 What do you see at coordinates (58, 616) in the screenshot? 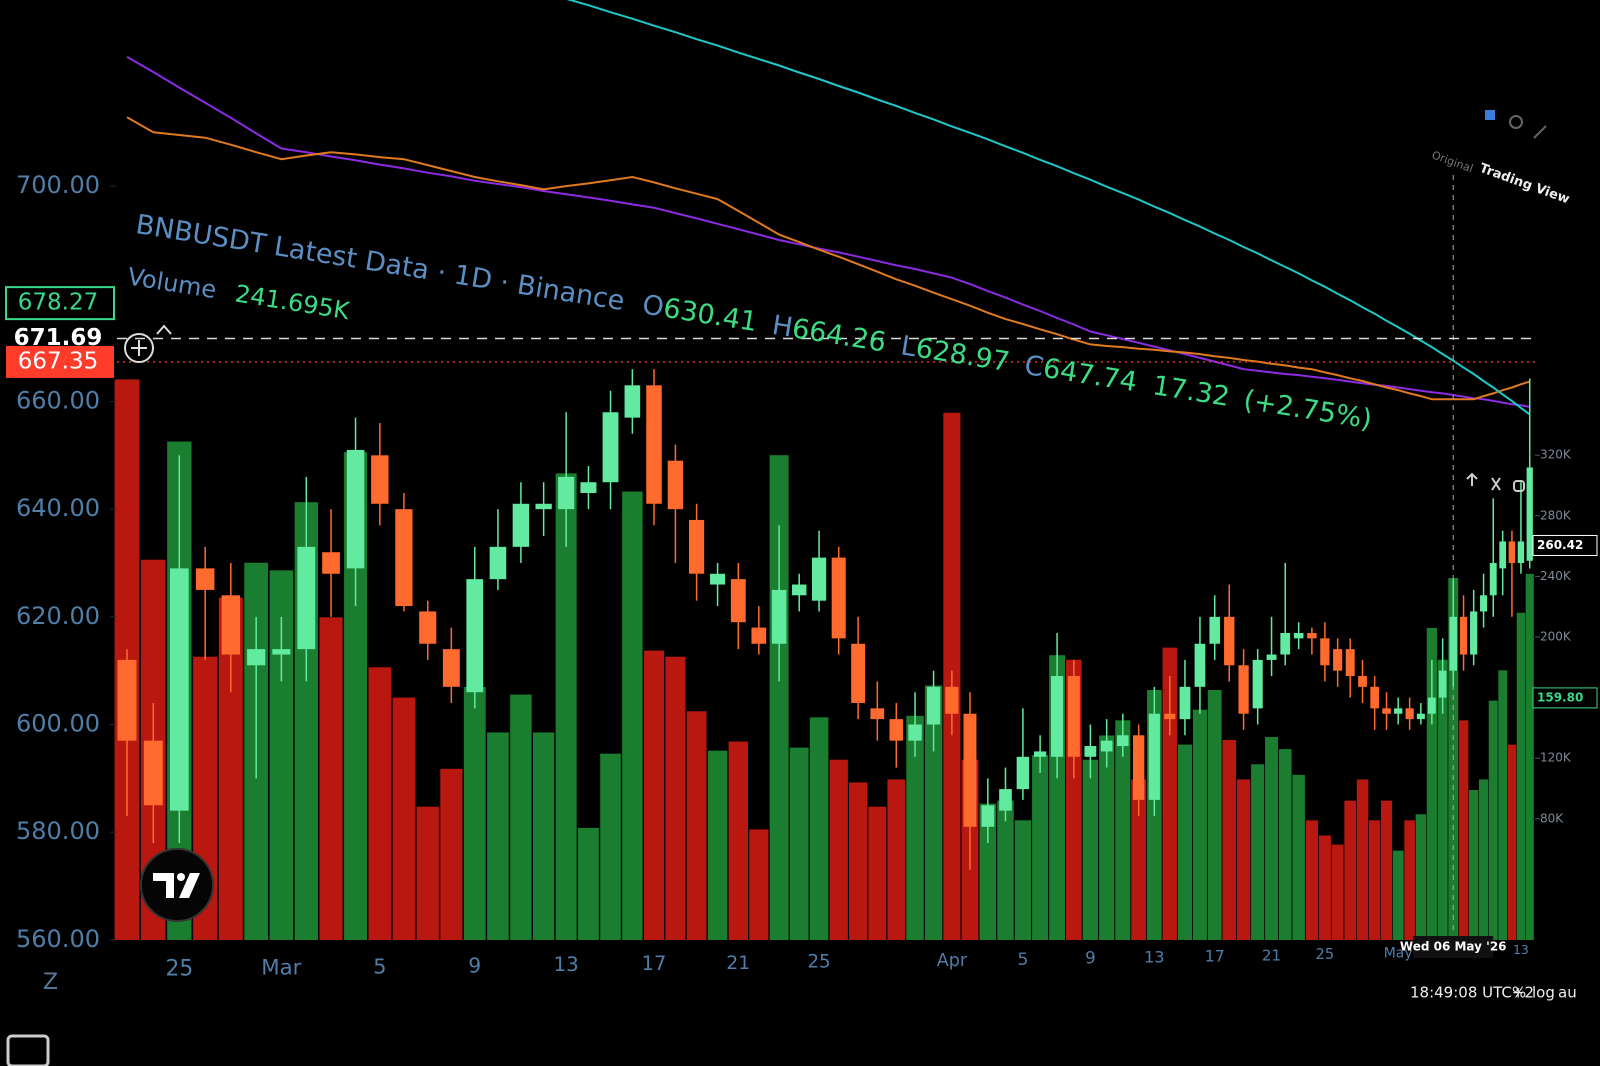
I see `y-tick-label: 620.00` at bounding box center [58, 616].